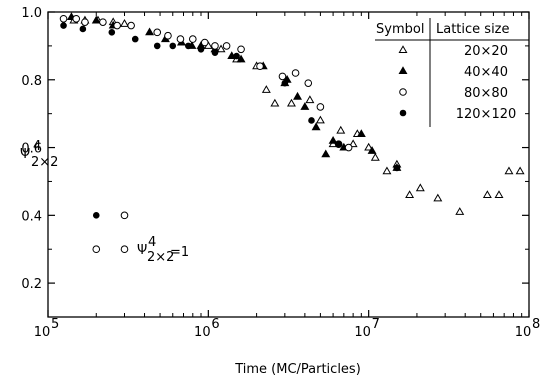  I want to click on legend-row: 20×20, so click(453, 51).